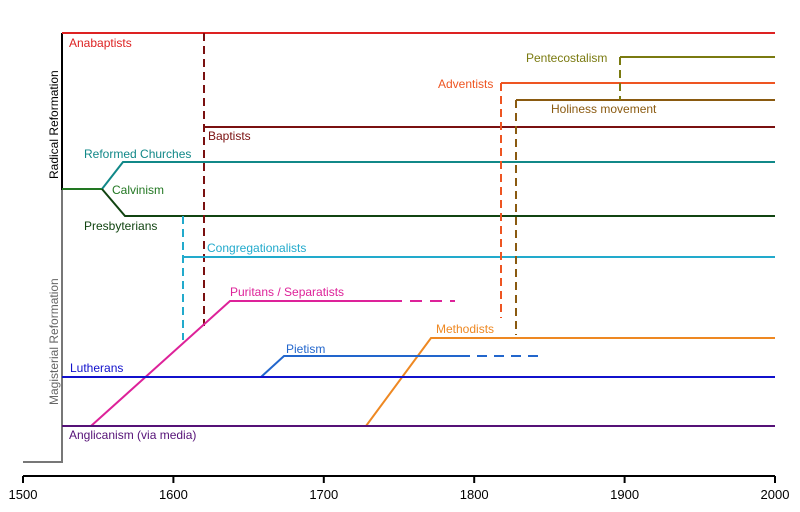  What do you see at coordinates (138, 190) in the screenshot?
I see `calvinism-label: Calvinism` at bounding box center [138, 190].